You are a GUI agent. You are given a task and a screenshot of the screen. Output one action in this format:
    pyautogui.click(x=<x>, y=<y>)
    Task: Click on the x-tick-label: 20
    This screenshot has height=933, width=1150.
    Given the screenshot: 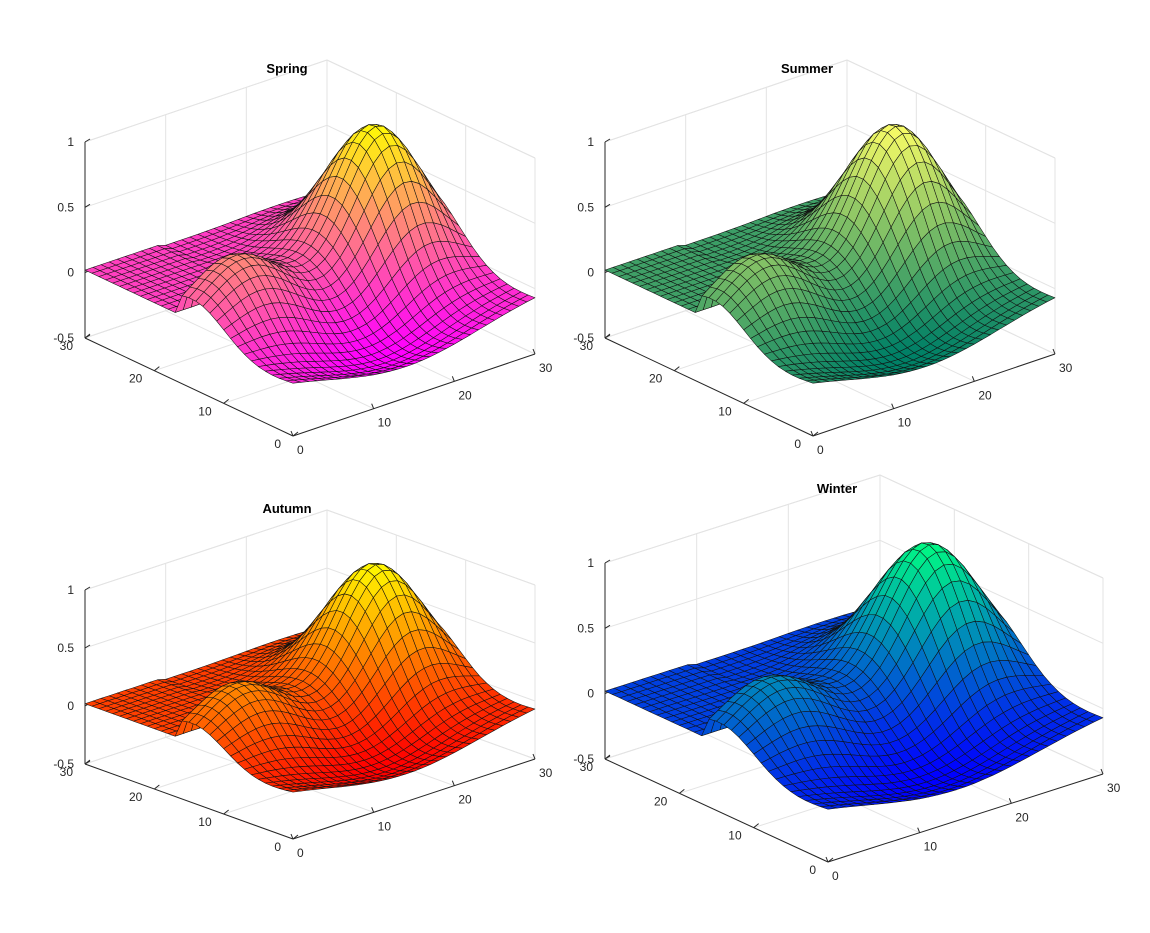 What is the action you would take?
    pyautogui.click(x=1022, y=817)
    